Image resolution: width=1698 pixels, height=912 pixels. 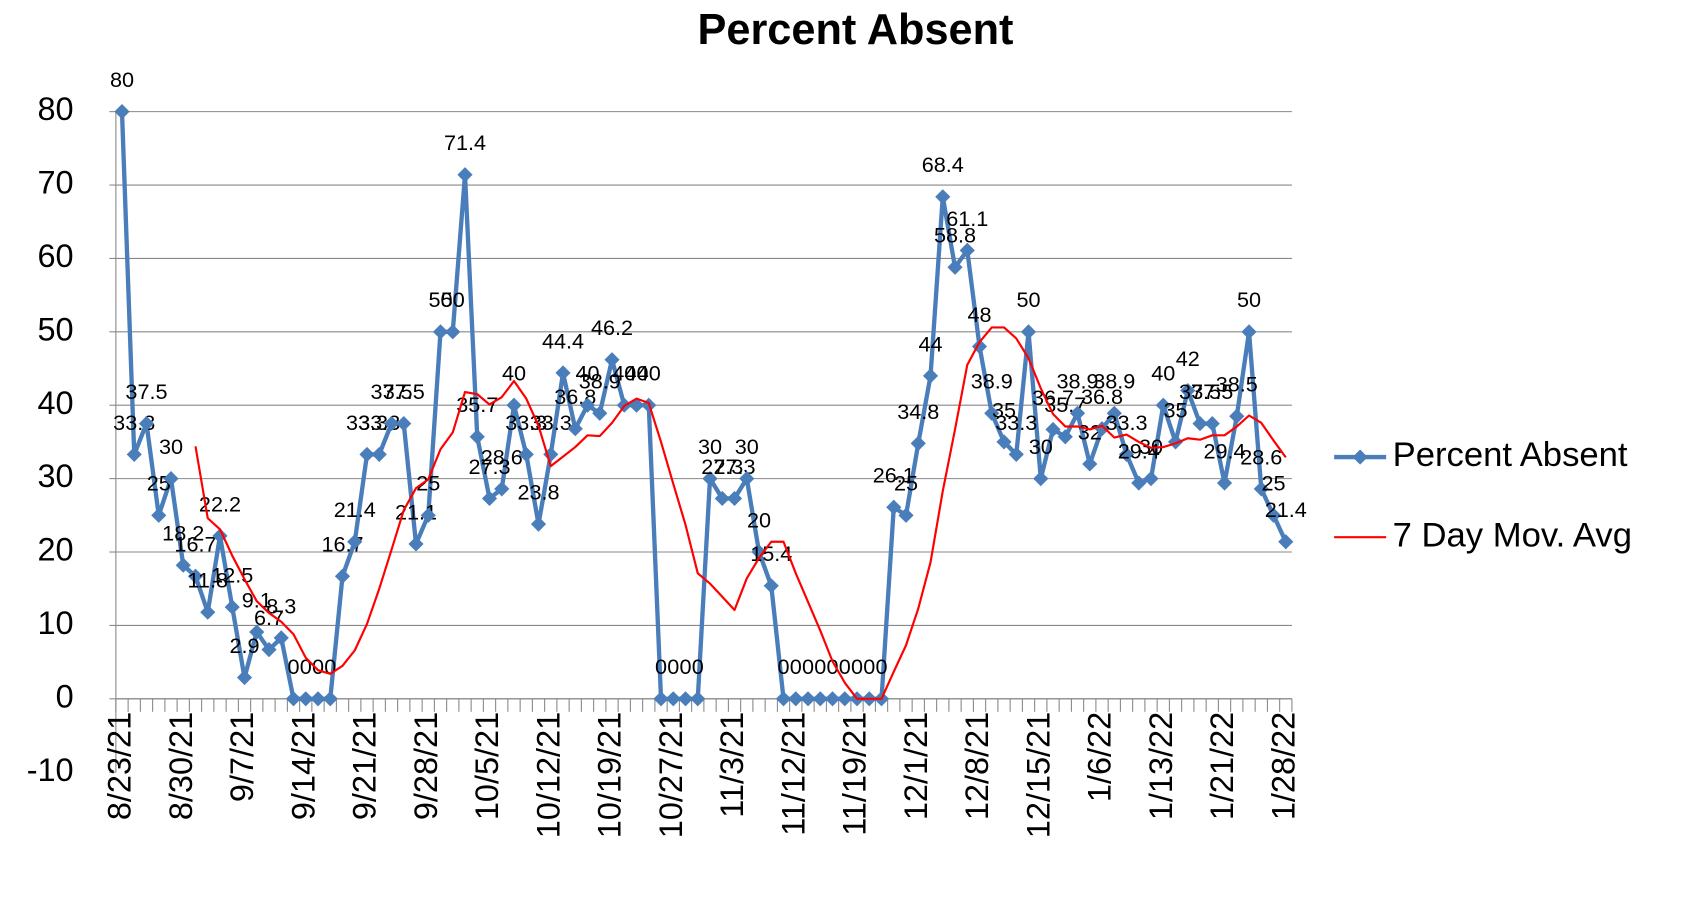 What do you see at coordinates (1102, 396) in the screenshot?
I see `data-label: 36.8` at bounding box center [1102, 396].